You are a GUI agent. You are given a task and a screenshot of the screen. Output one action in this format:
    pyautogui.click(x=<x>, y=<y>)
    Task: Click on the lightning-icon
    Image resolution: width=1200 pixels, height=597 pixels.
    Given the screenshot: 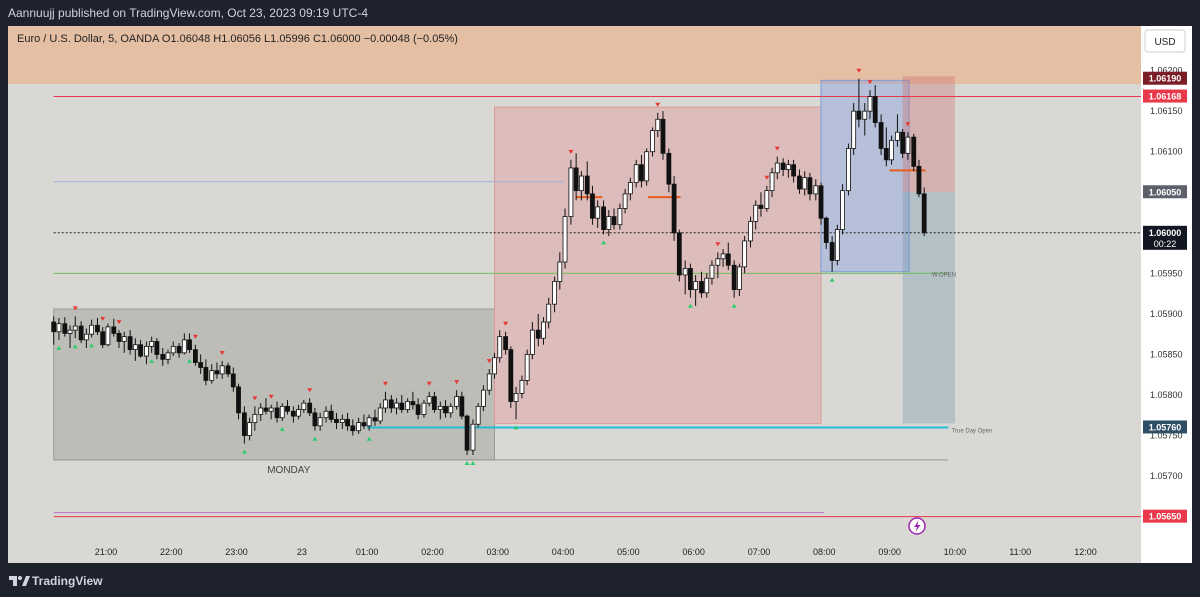 What is the action you would take?
    pyautogui.click(x=917, y=526)
    